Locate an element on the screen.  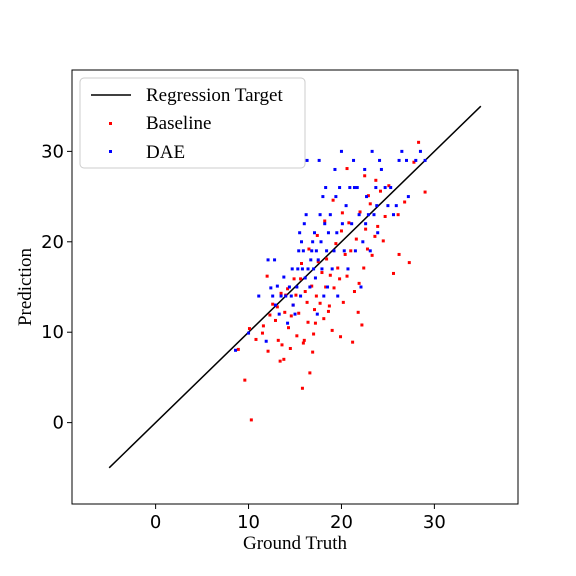
x-axis-label: Ground Truth is located at coordinates (295, 543).